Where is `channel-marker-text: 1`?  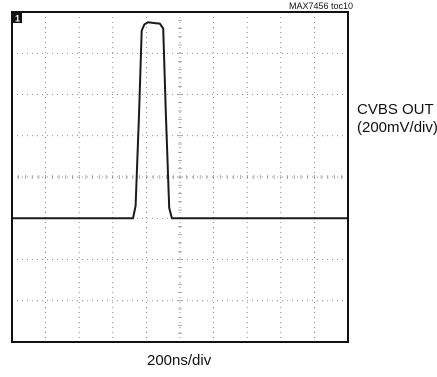 channel-marker-text: 1 is located at coordinates (17, 19).